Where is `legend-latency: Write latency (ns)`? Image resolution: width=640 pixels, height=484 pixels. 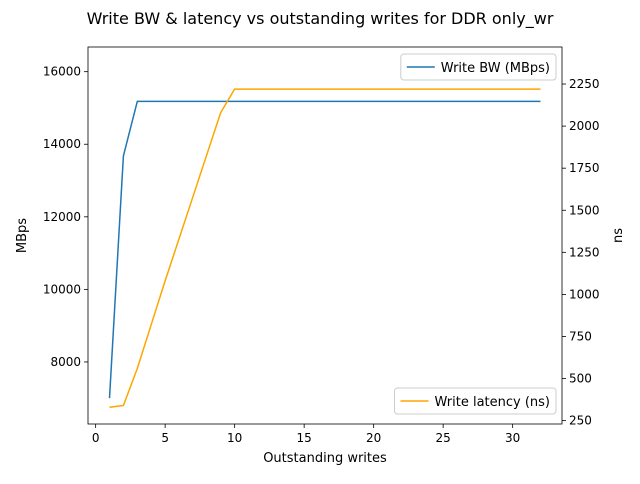
legend-latency: Write latency (ns) is located at coordinates (475, 401).